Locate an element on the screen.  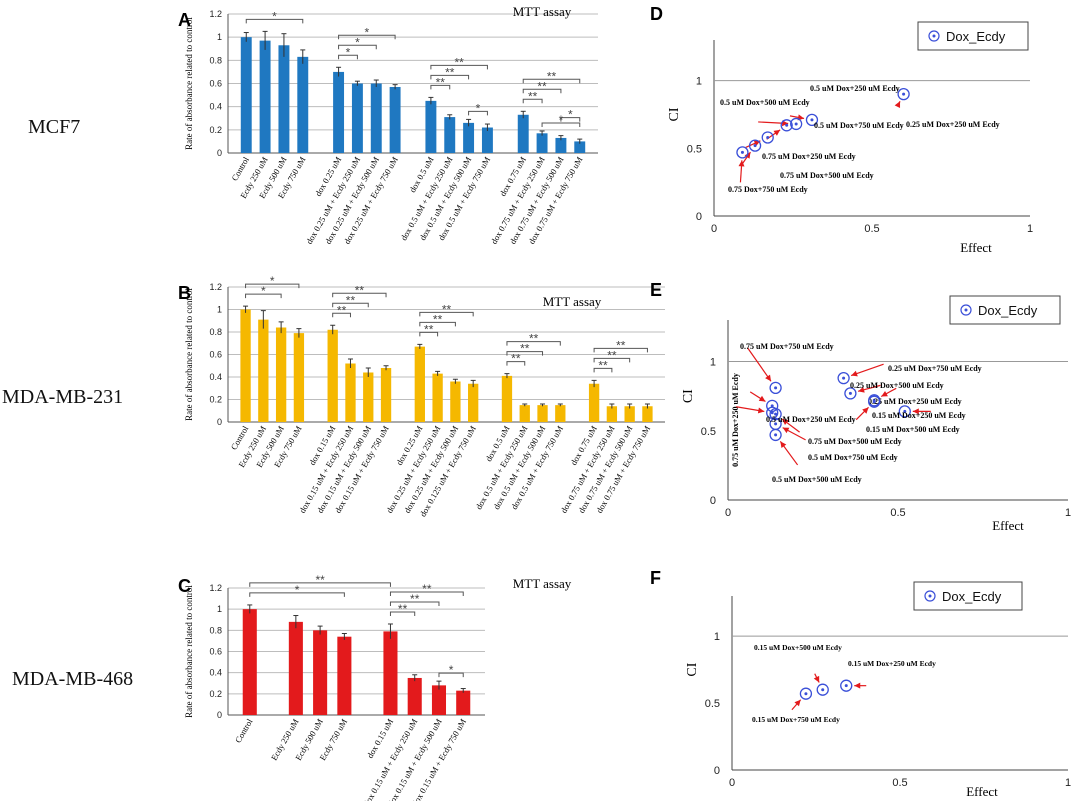
panel-letter: F is located at coordinates (655, 578).